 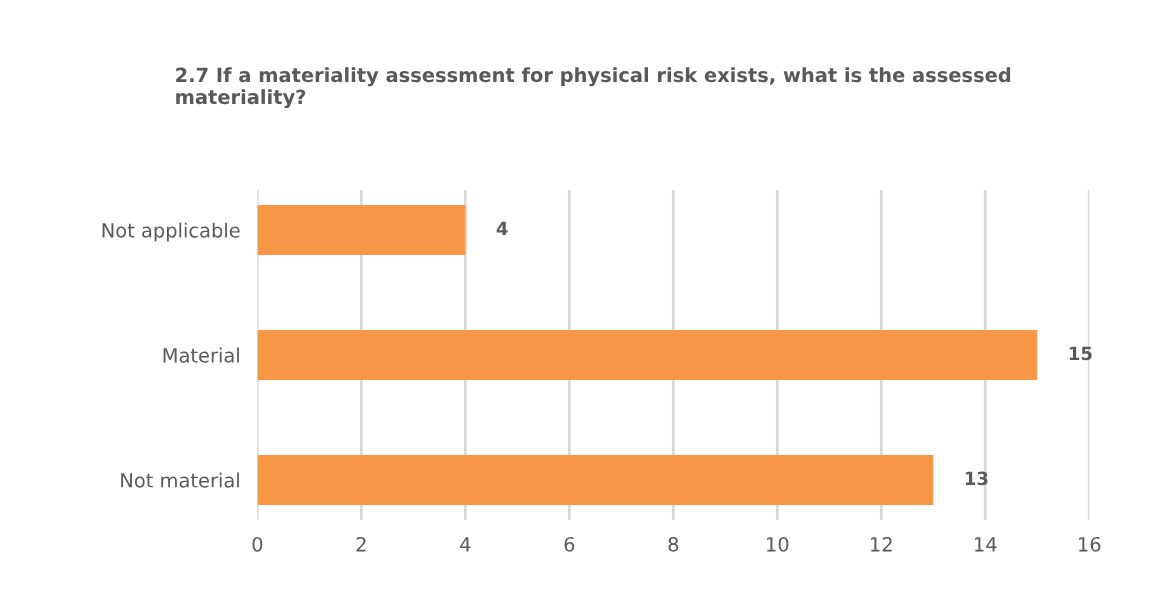 What do you see at coordinates (569, 544) in the screenshot?
I see `x-tick-label: 6` at bounding box center [569, 544].